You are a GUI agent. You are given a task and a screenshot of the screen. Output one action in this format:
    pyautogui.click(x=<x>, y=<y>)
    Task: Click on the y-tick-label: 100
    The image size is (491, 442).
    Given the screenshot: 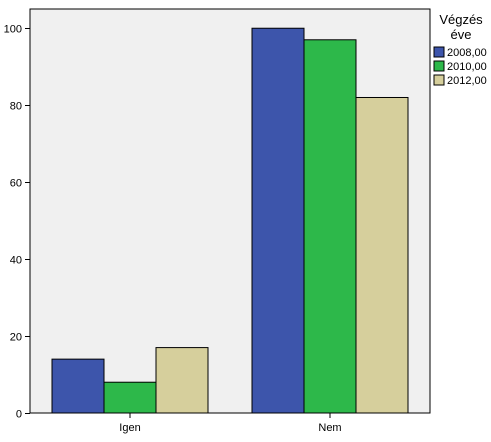 What is the action you would take?
    pyautogui.click(x=13, y=30)
    